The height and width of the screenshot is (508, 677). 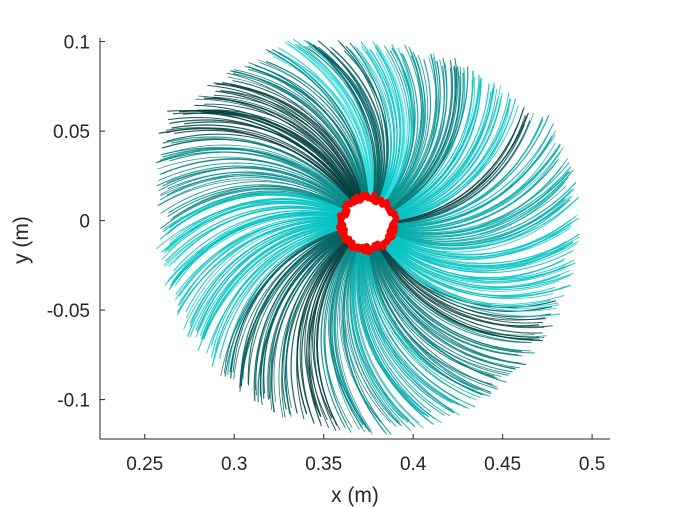 I want to click on x-tick-label: 0.25, so click(x=144, y=464).